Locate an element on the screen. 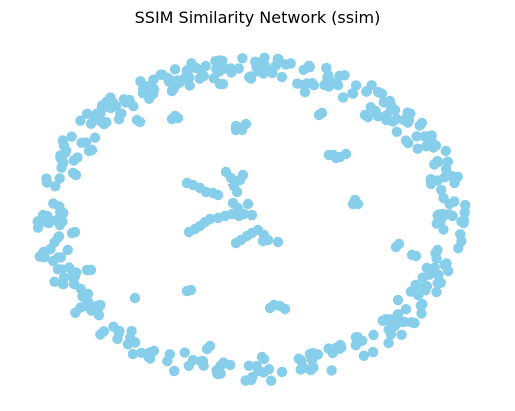 Image resolution: width=515 pixels, height=411 pixels. figure-title: SSIM Similarity Network (ssim) is located at coordinates (257, 17).